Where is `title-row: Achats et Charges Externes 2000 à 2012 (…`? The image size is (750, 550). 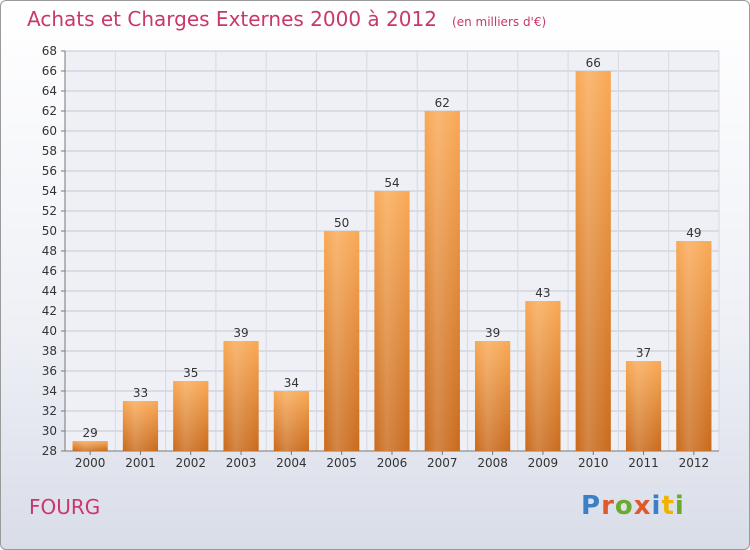 title-row: Achats et Charges Externes 2000 à 2012 (… is located at coordinates (286, 19).